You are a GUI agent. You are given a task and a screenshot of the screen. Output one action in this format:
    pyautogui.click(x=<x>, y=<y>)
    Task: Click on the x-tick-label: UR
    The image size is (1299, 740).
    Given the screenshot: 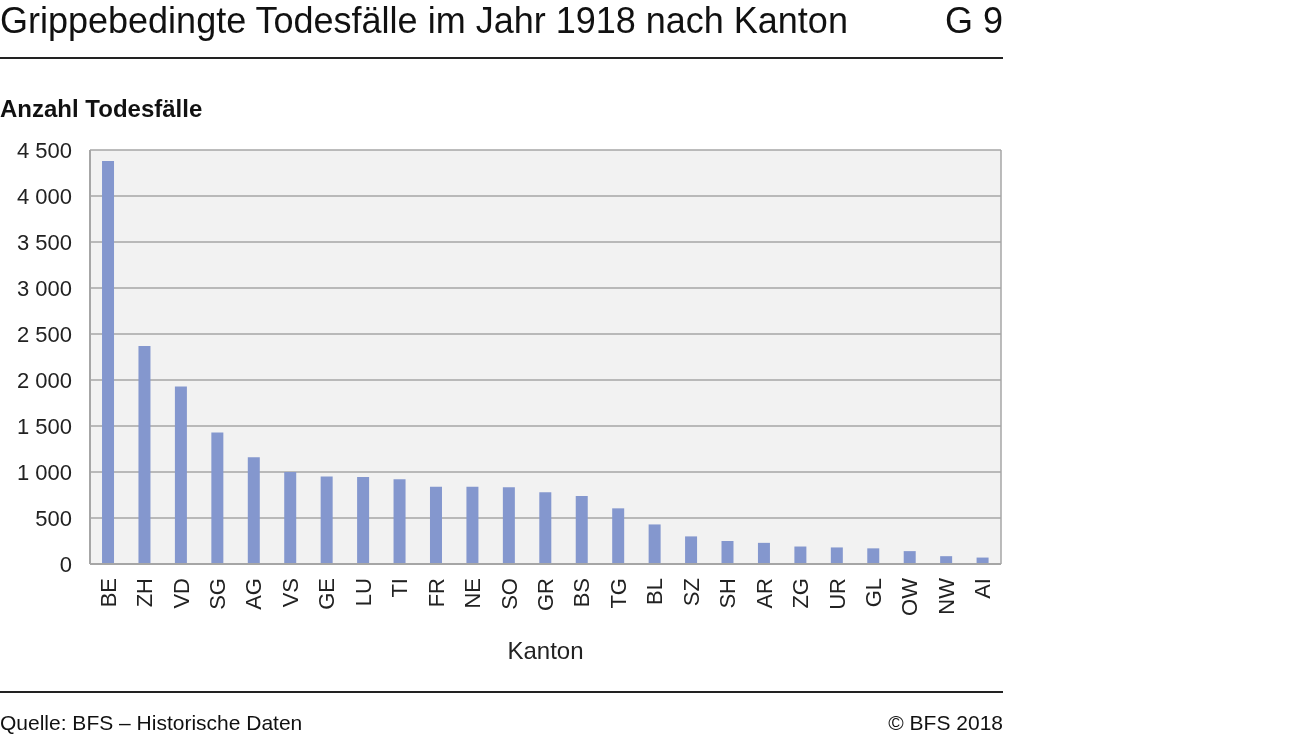 What is the action you would take?
    pyautogui.click(x=837, y=594)
    